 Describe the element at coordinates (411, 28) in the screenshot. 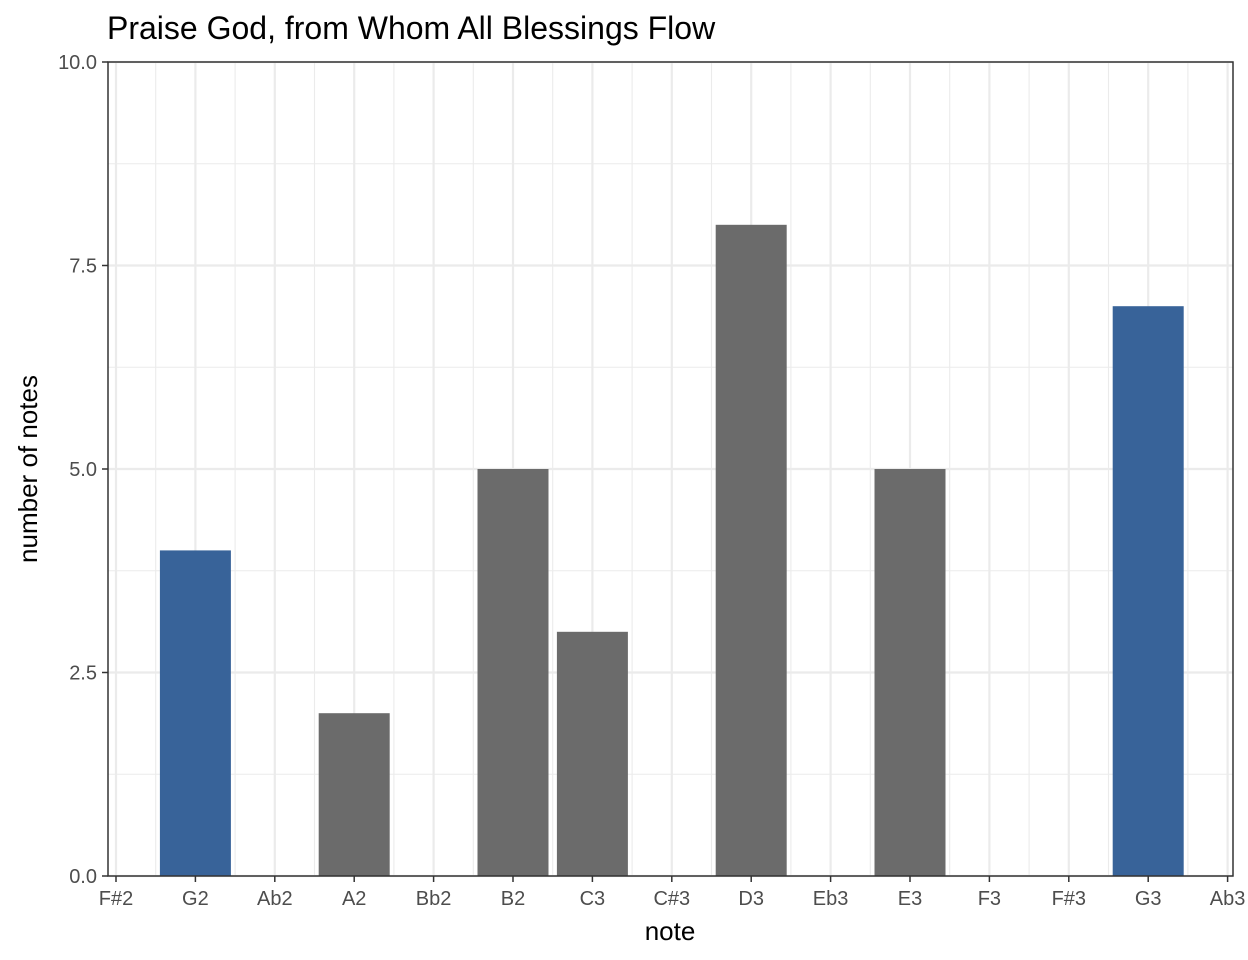

I see `chart-title: Praise God, from Whom All Blessings Flow` at that location.